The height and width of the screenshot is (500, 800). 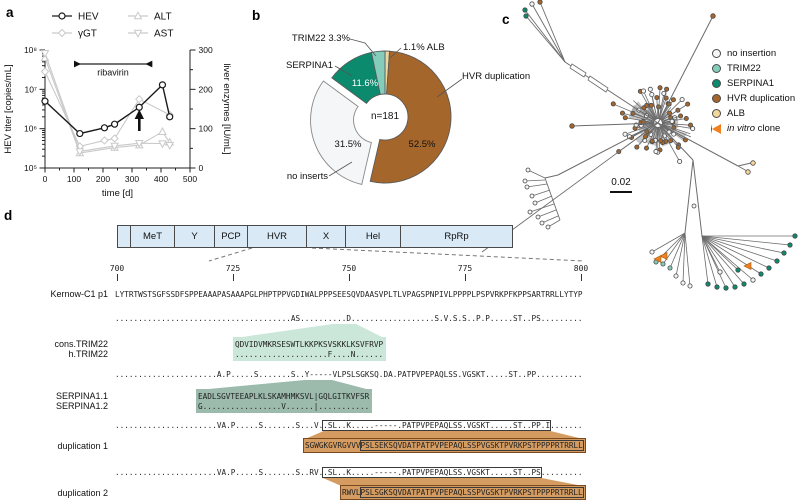 I want to click on row-label-serpina1-1: SERPINA1.1, so click(x=81, y=396).